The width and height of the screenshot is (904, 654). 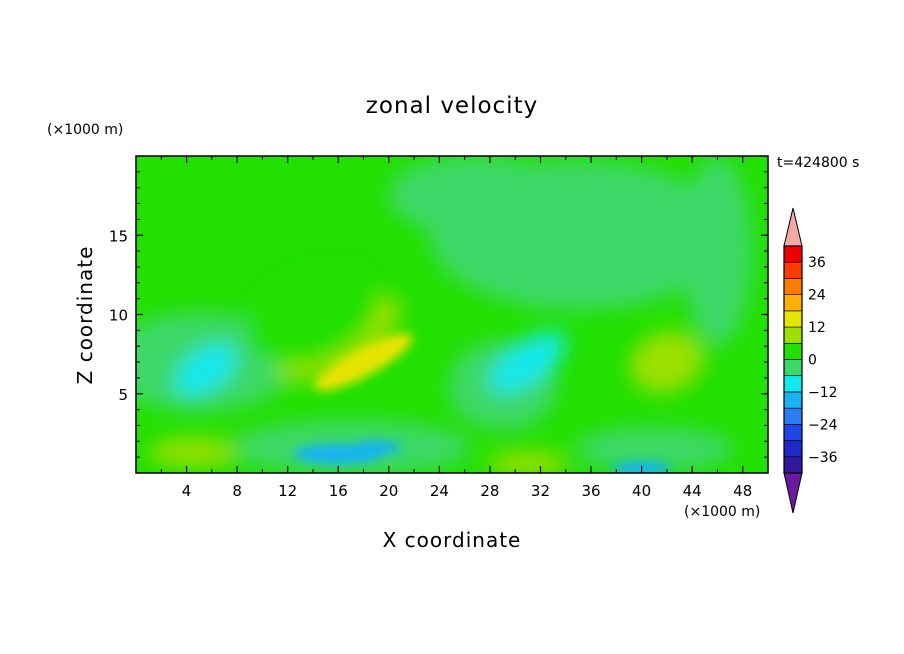 I want to click on colorbar: 36 24 12 0 −12 −24 −36, so click(x=810, y=360).